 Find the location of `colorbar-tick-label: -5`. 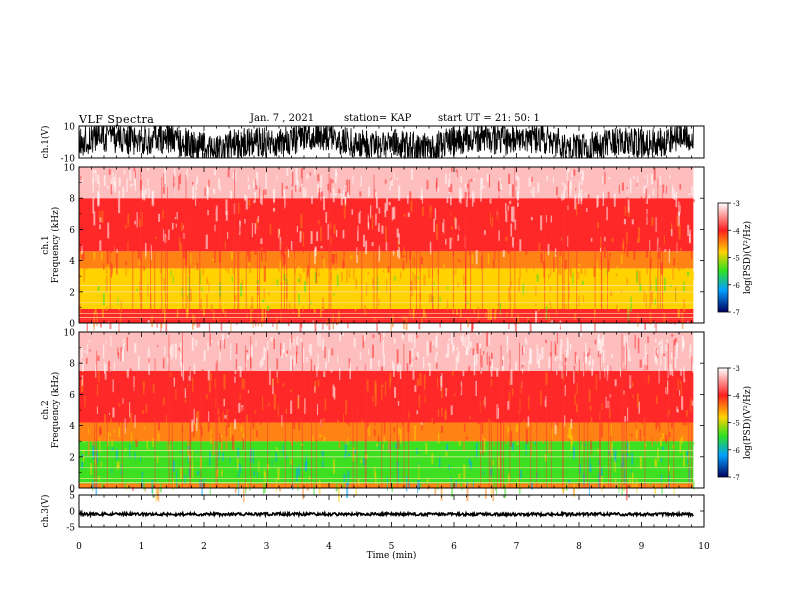

colorbar-tick-label: -5 is located at coordinates (736, 424).